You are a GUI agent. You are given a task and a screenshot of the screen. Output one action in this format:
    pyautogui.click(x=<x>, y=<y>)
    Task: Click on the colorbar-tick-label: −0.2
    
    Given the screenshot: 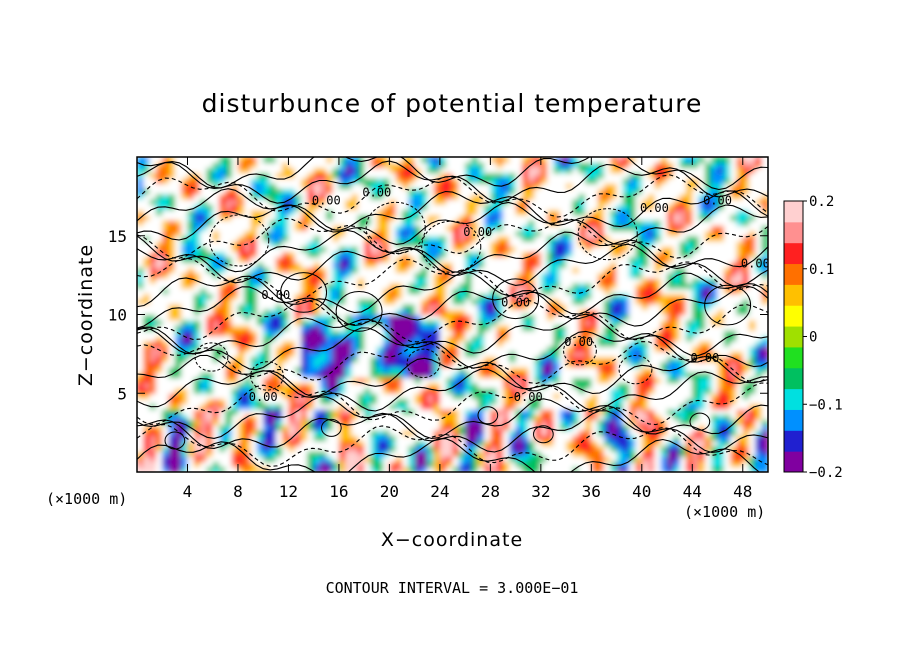 What is the action you would take?
    pyautogui.click(x=826, y=473)
    